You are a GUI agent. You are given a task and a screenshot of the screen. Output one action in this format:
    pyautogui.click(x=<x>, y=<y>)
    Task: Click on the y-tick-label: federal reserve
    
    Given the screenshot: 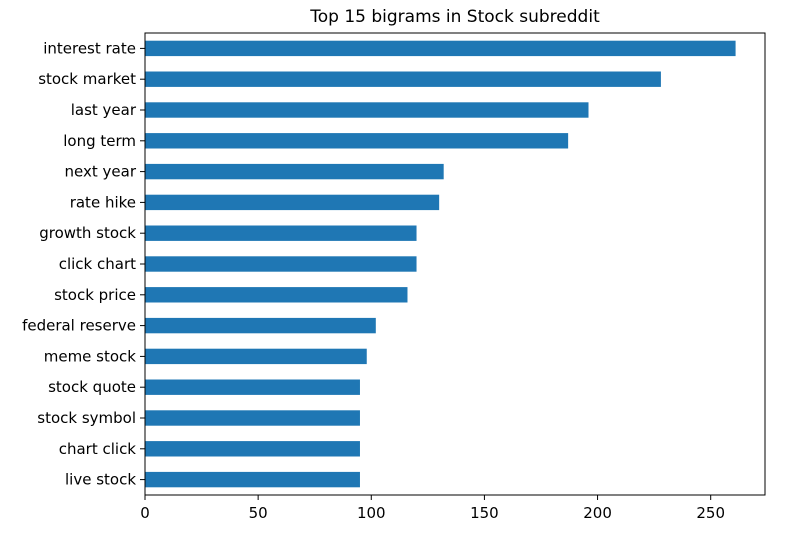 What is the action you would take?
    pyautogui.click(x=79, y=326)
    